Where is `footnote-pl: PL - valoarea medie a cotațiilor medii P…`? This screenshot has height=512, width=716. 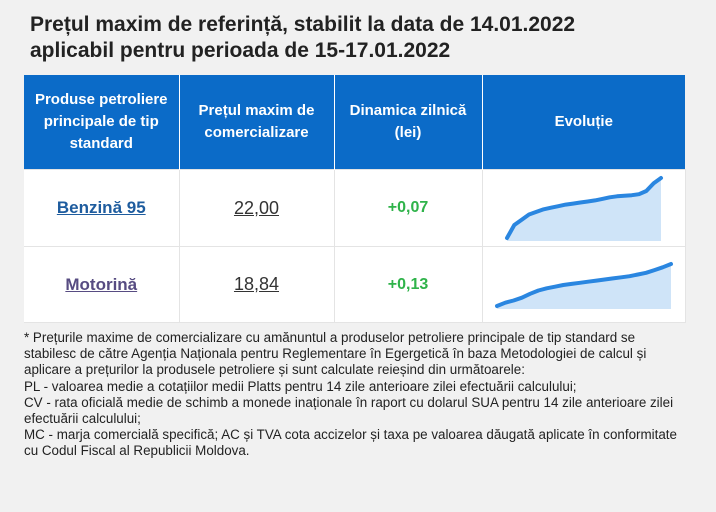 footnote-pl: PL - valoarea medie a cotațiilor medii P… is located at coordinates (300, 386).